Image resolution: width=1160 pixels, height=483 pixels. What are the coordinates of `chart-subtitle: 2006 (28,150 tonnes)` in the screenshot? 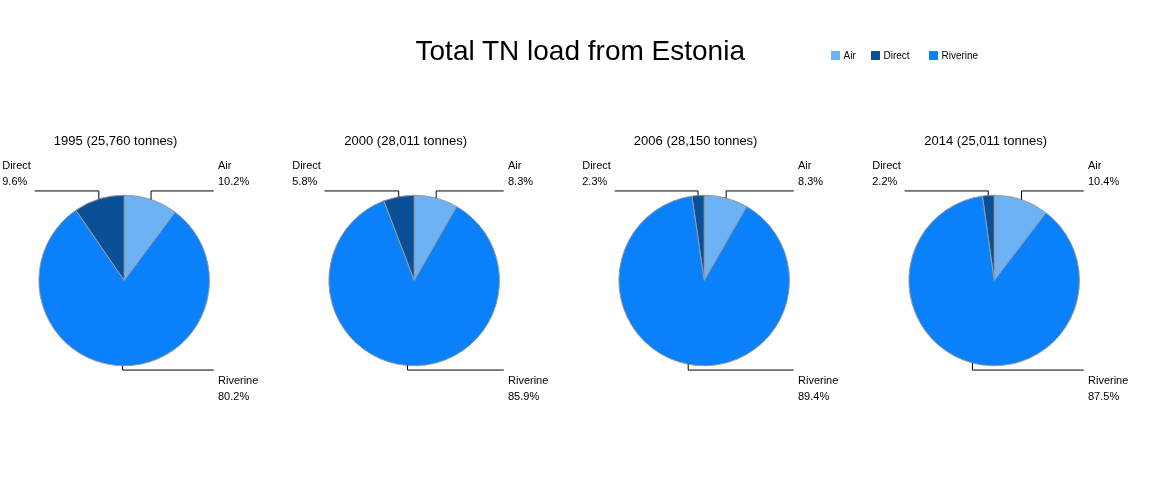 It's located at (695, 140).